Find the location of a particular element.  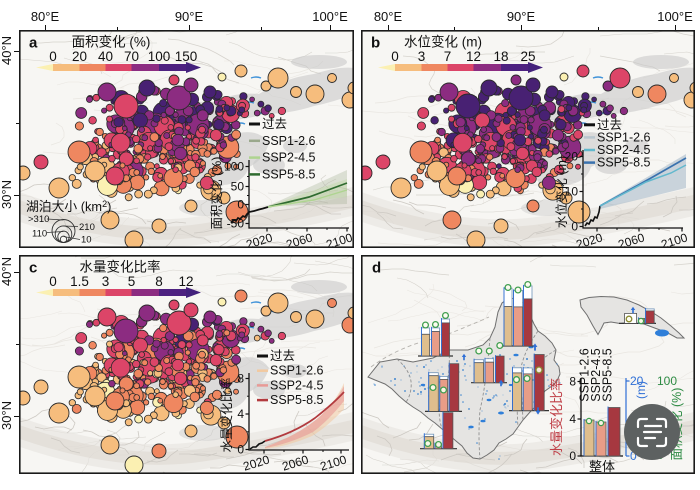

svg-text: 整体 is located at coordinates (602, 466).